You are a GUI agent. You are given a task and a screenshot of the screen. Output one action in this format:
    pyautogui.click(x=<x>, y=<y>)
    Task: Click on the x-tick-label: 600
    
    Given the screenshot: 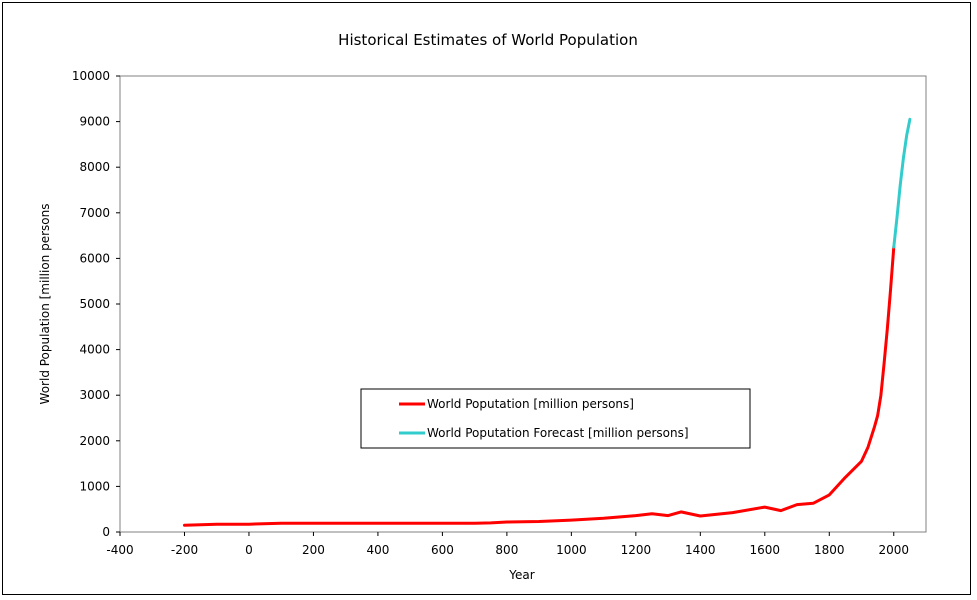 What is the action you would take?
    pyautogui.click(x=442, y=550)
    